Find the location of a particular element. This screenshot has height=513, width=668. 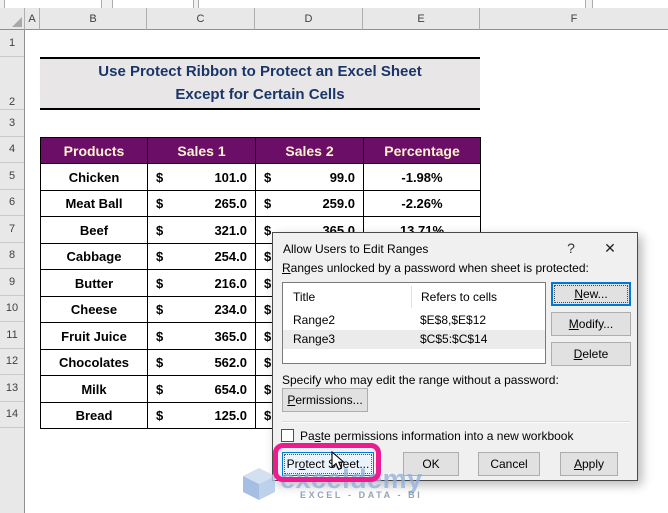

range-title: Range3 is located at coordinates (314, 339).